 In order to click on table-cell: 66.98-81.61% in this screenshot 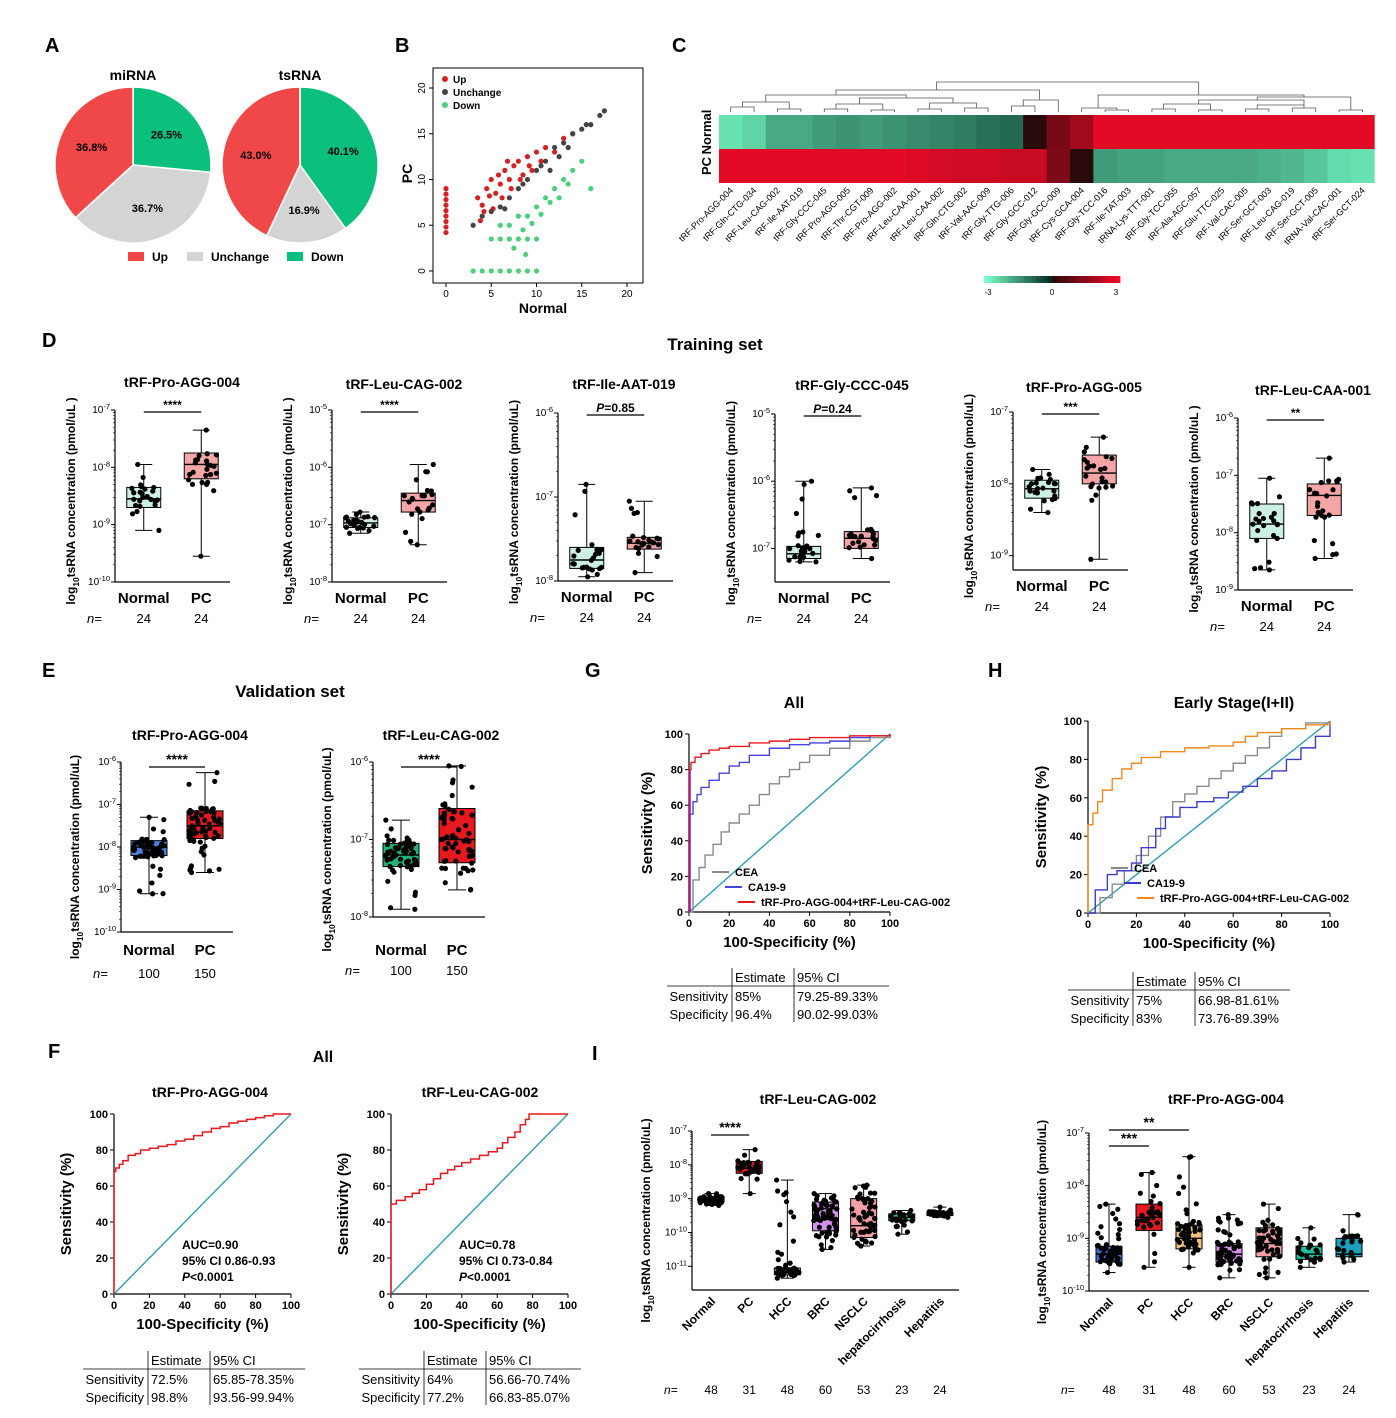, I will do `click(1238, 1000)`.